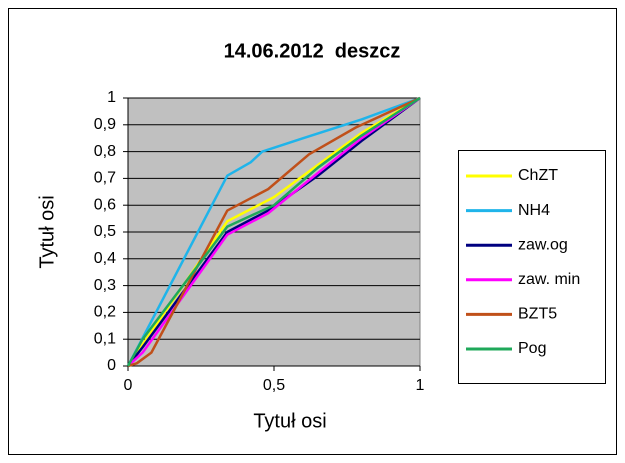 The width and height of the screenshot is (625, 463). Describe the element at coordinates (111, 97) in the screenshot. I see `y-tick-label: 1` at that location.